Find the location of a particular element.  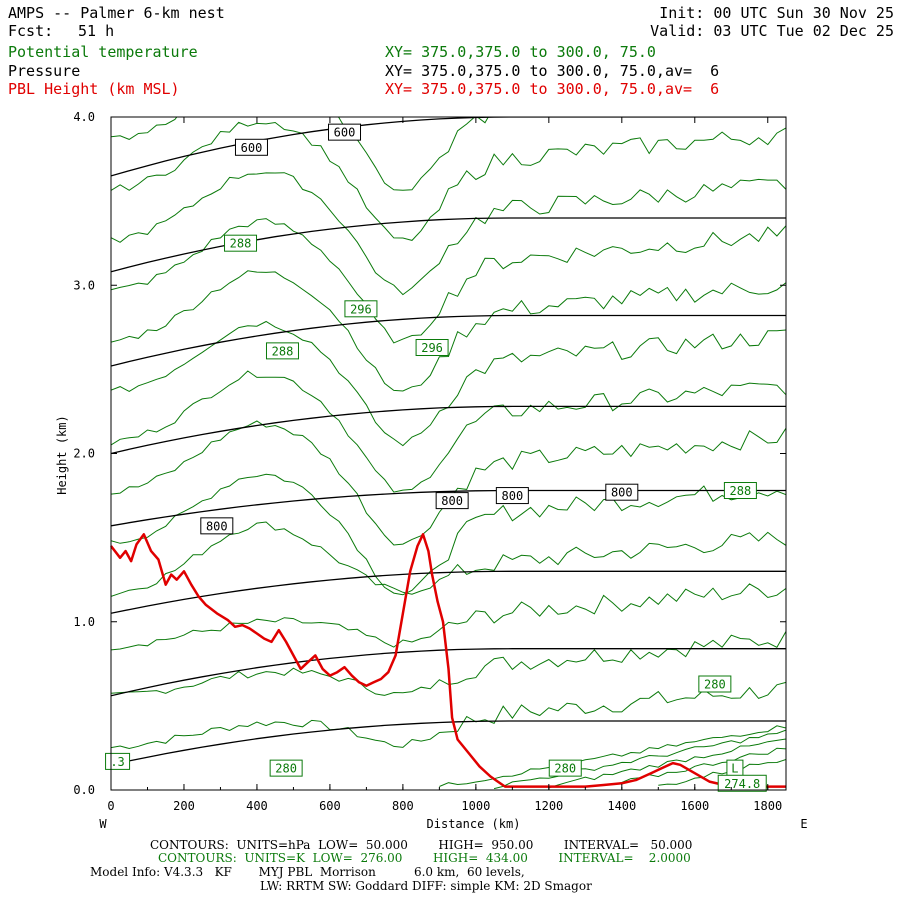

pressure-label-5: 800 is located at coordinates (622, 492).